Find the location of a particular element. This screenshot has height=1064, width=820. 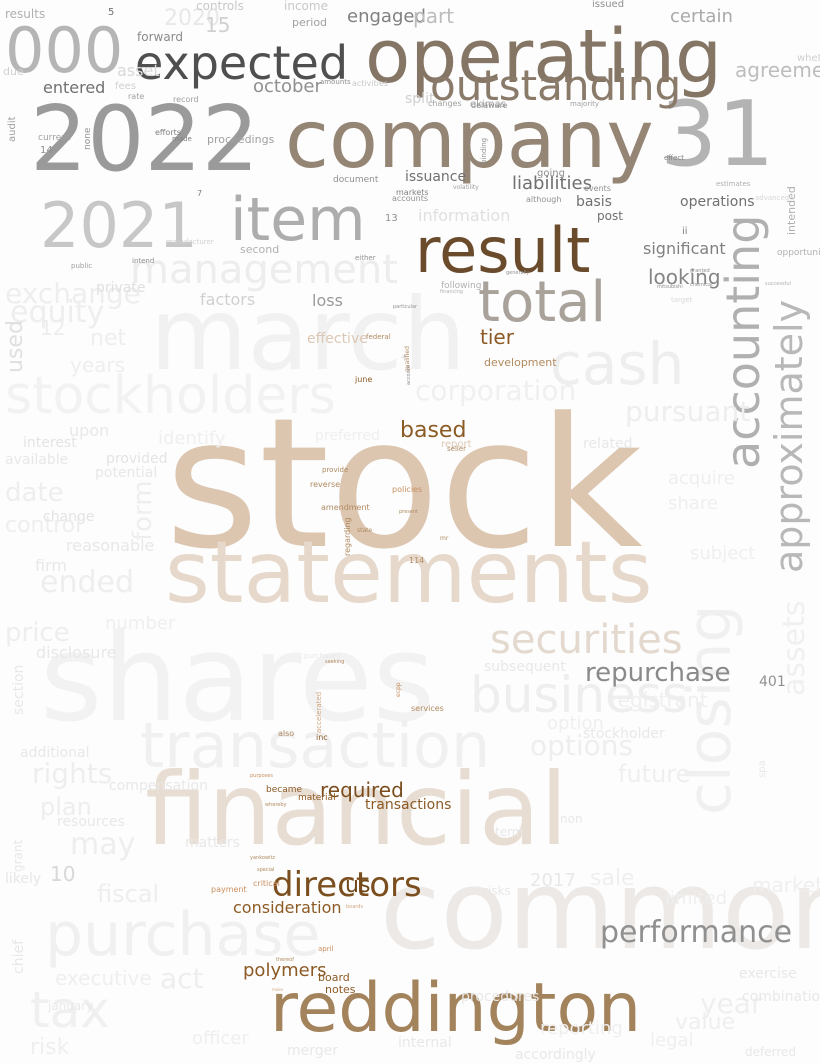

word-cloud-word: fiscal is located at coordinates (128, 894).